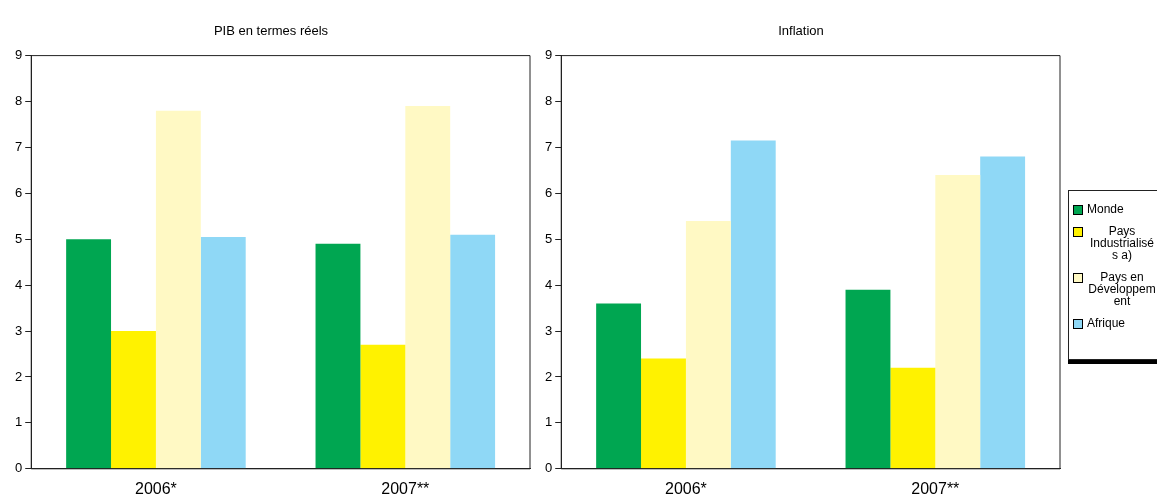  I want to click on legend-label: Pays en Développement, so click(1122, 289).